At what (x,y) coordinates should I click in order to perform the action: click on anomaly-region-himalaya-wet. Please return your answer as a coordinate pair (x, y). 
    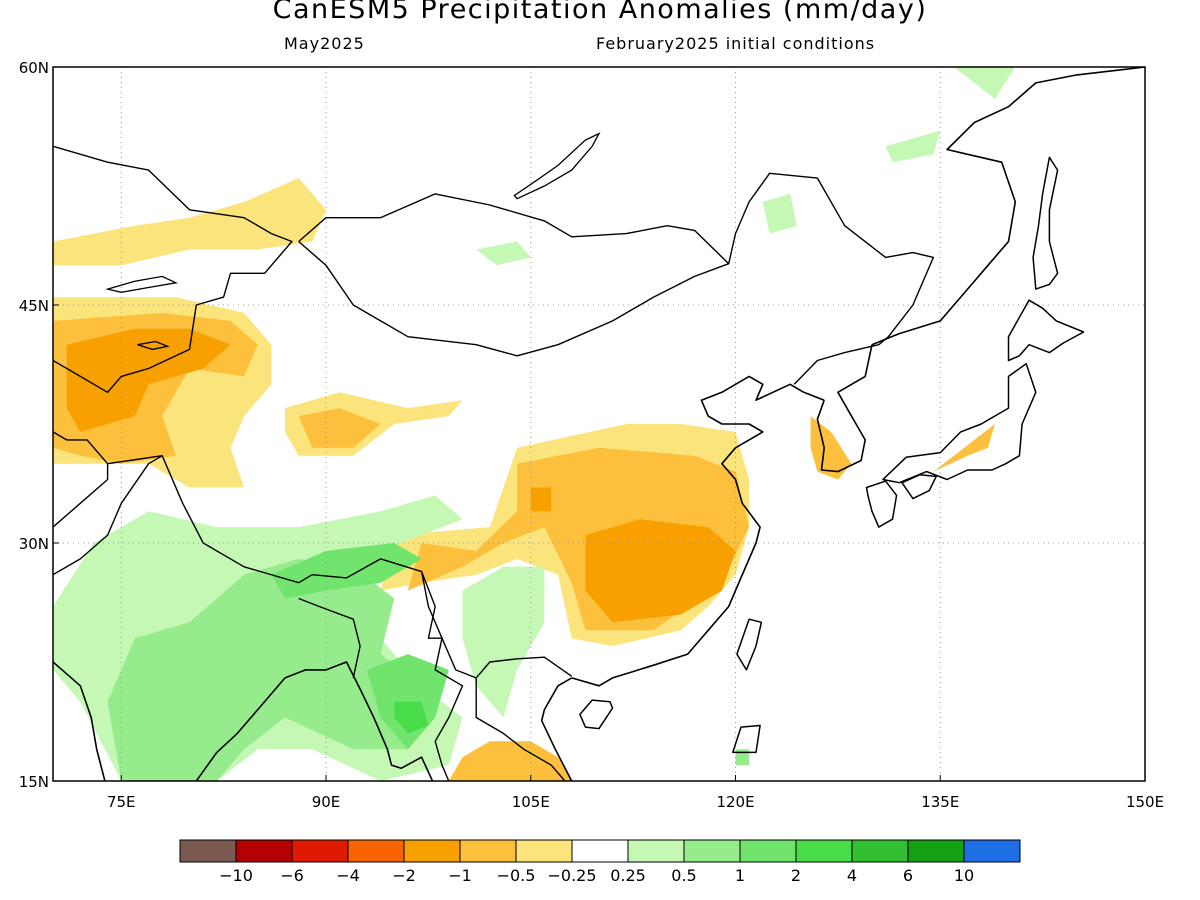
    Looking at the image, I should click on (346, 571).